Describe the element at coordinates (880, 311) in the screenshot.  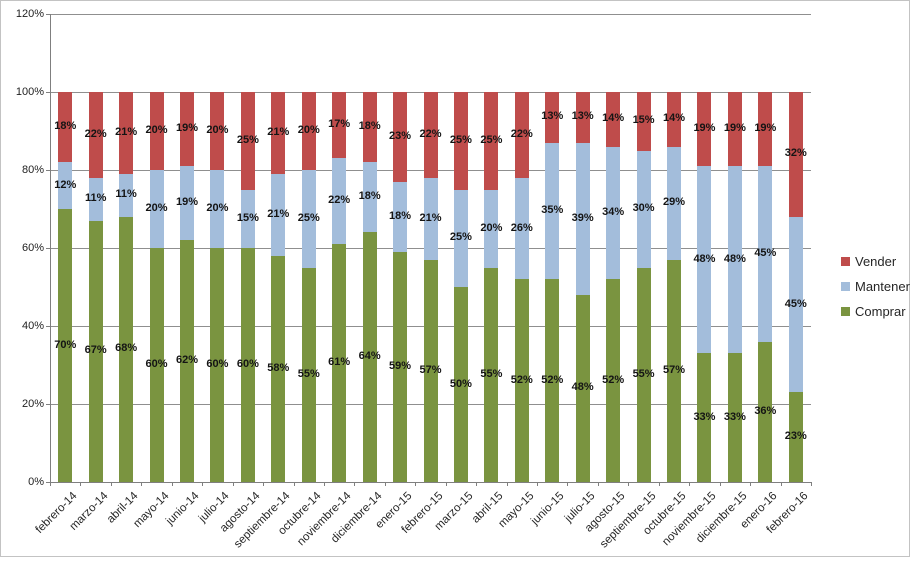
I see `legend-label: Comprar` at that location.